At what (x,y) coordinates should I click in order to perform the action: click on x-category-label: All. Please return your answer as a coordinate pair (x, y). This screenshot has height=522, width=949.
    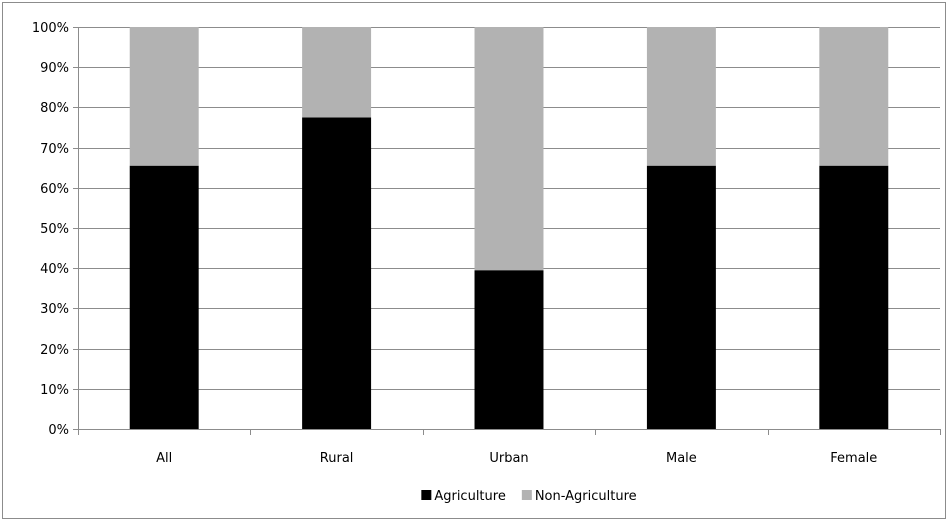
    Looking at the image, I should click on (164, 458).